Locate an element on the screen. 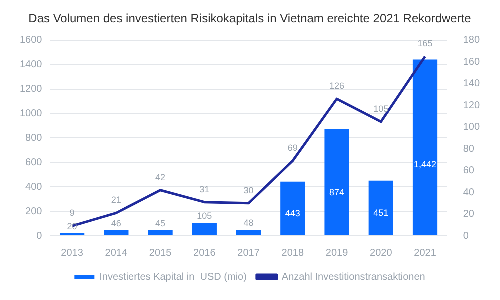  data-label: 451 is located at coordinates (381, 213).